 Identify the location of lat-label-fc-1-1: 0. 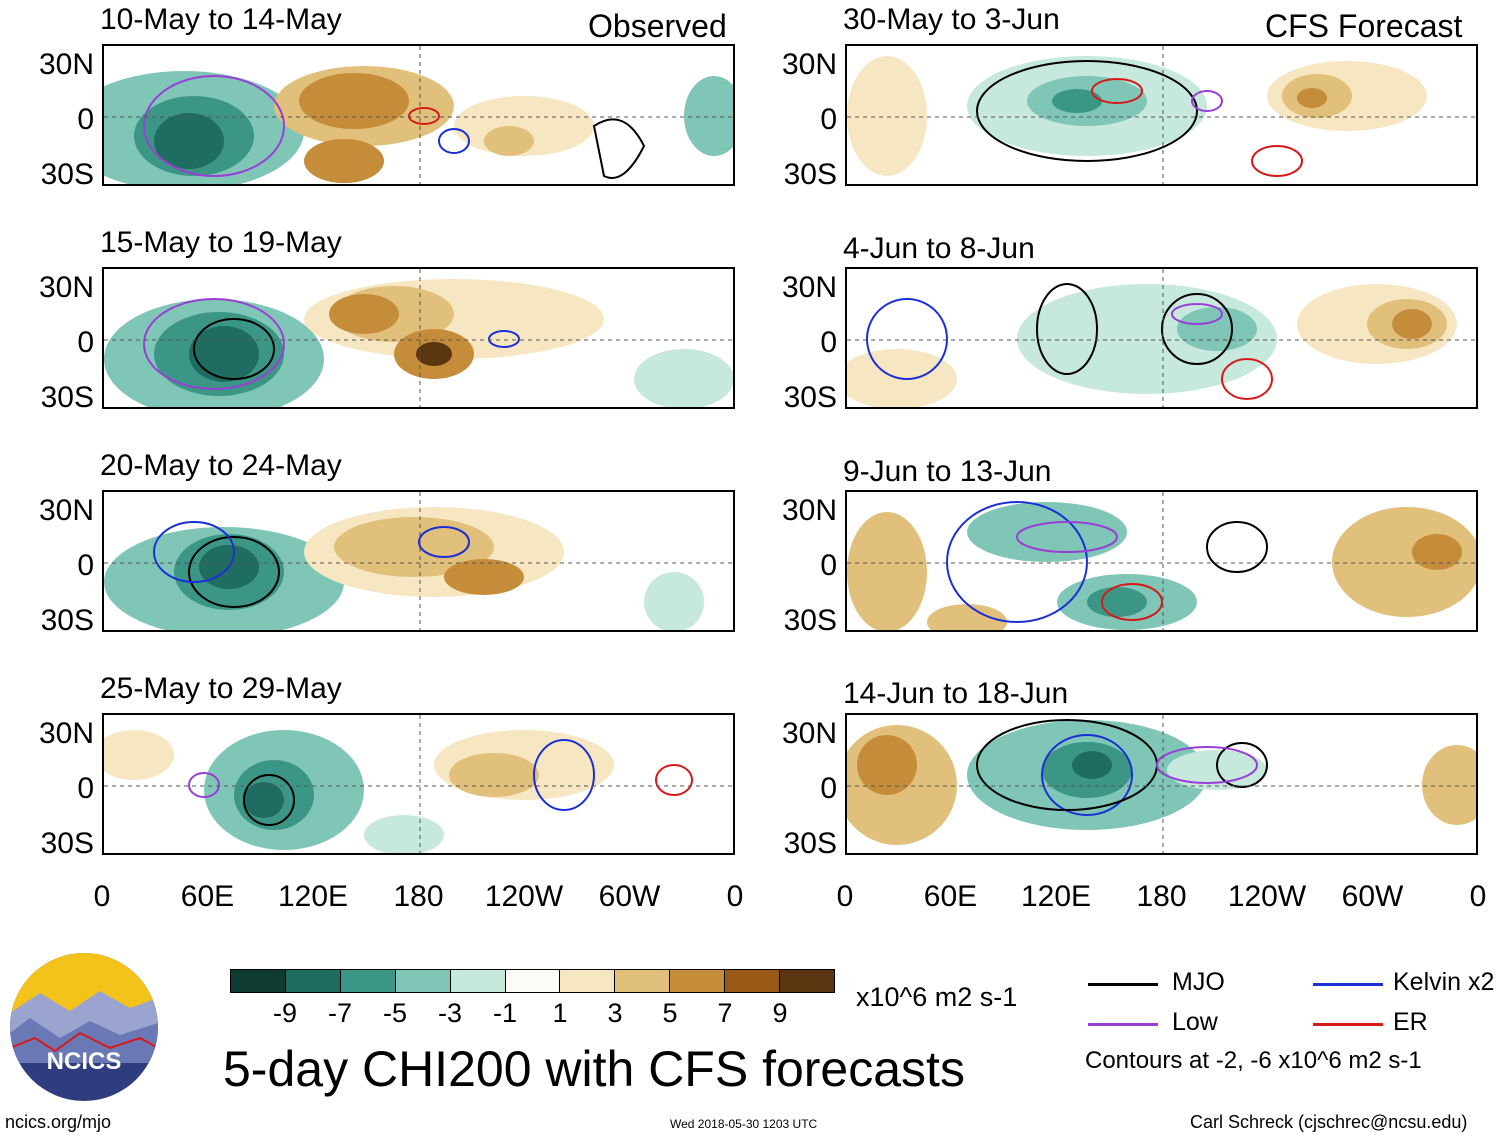
(828, 119).